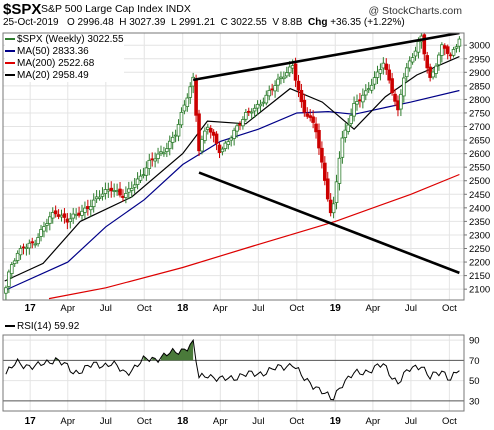 The width and height of the screenshot is (494, 430). Describe the element at coordinates (336, 308) in the screenshot. I see `x-tick-label: 19` at that location.